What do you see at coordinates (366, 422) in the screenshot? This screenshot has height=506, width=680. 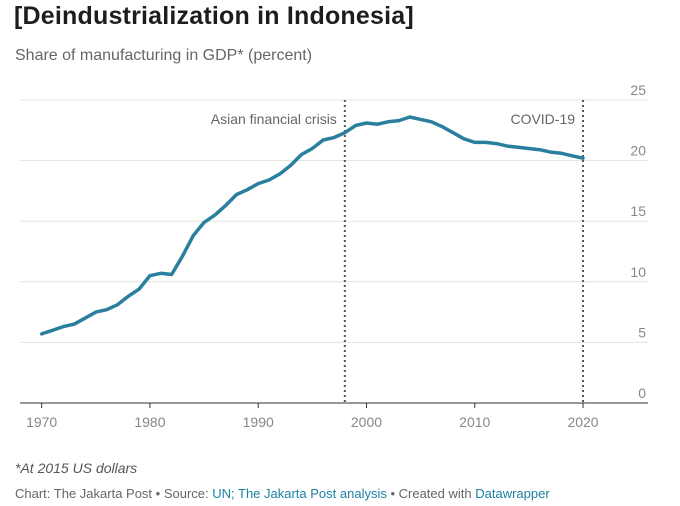 I see `x-tick-label-2000: 2000` at bounding box center [366, 422].